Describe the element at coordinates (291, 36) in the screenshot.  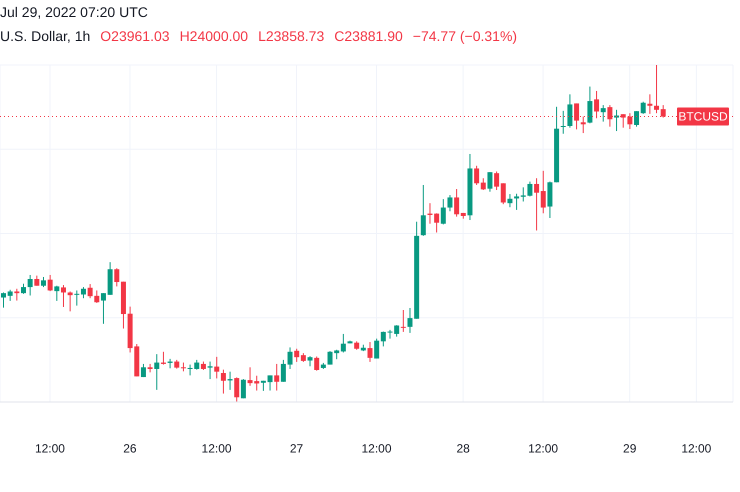
I see `text: L23858.73` at that location.